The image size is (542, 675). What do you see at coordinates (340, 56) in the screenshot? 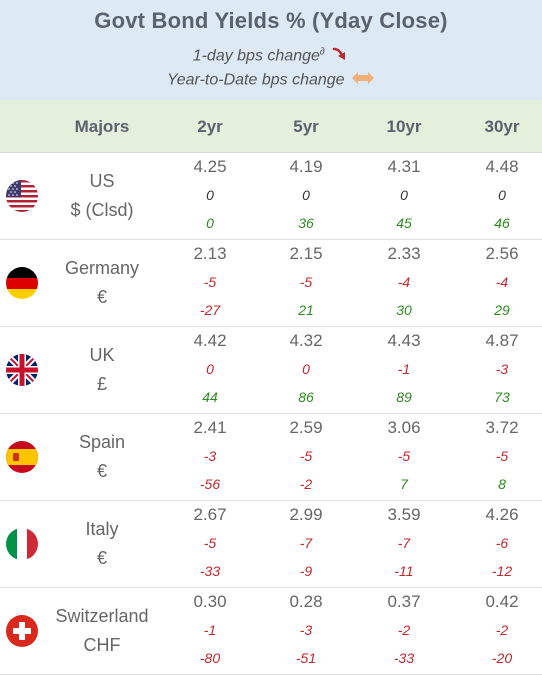
I see `down-arrow-icon` at bounding box center [340, 56].